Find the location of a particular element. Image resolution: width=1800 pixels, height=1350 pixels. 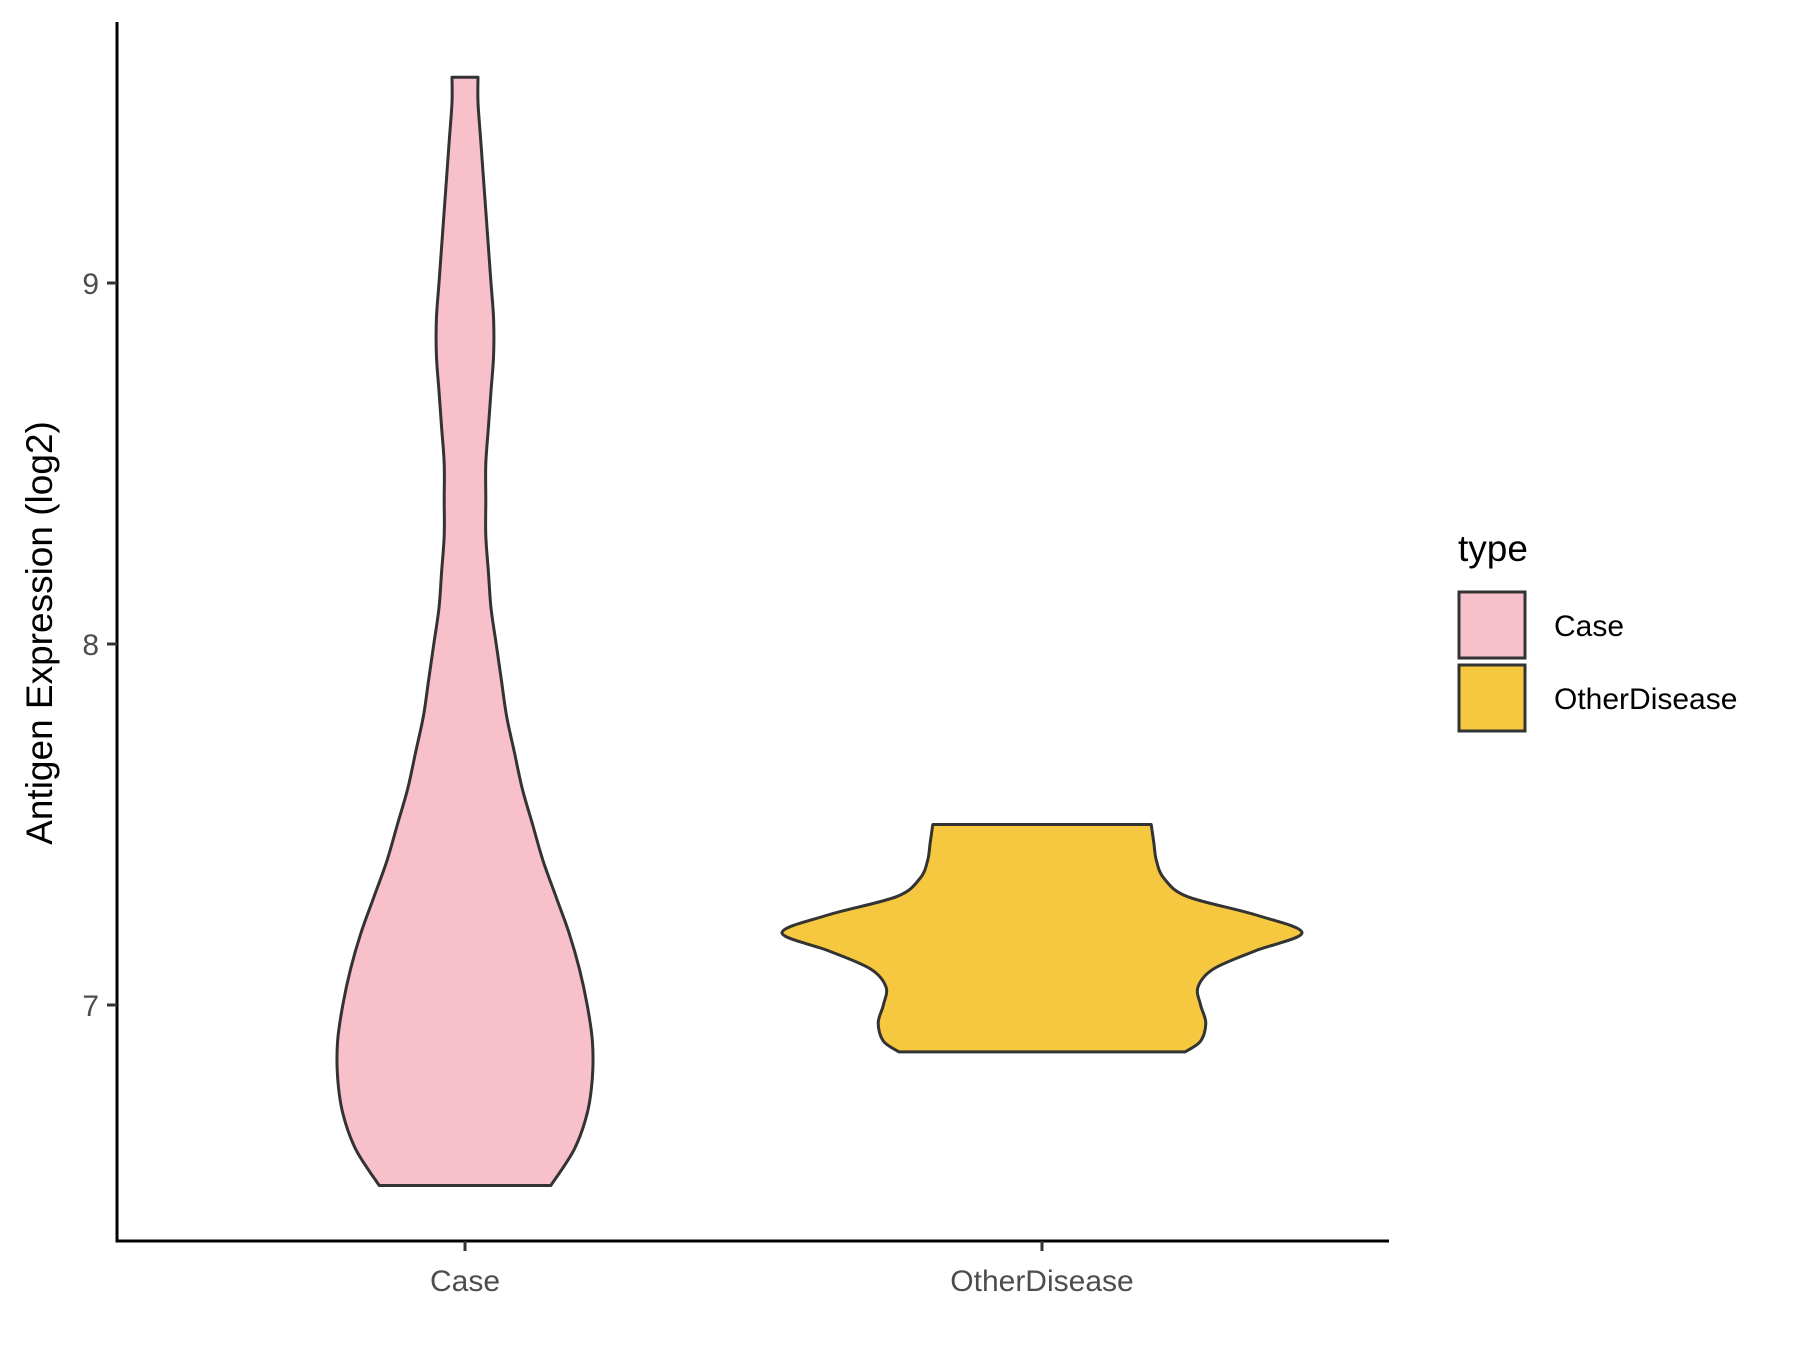

y-tick-label: 7 is located at coordinates (90, 1006).